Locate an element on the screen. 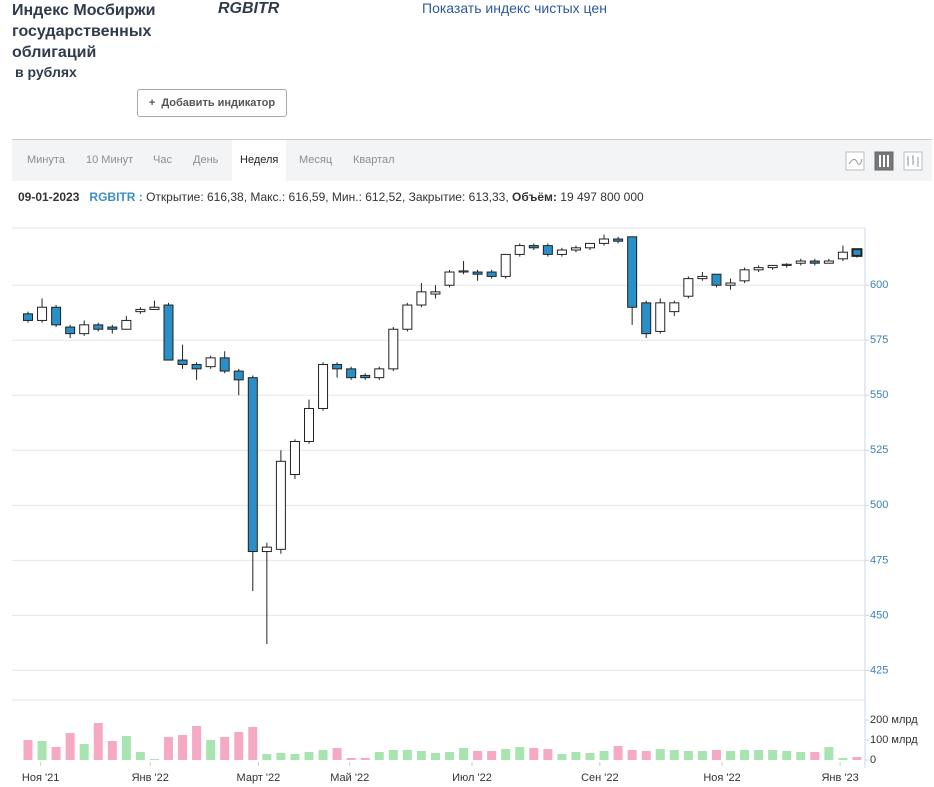 The height and width of the screenshot is (787, 934). tab: Минута is located at coordinates (46, 160).